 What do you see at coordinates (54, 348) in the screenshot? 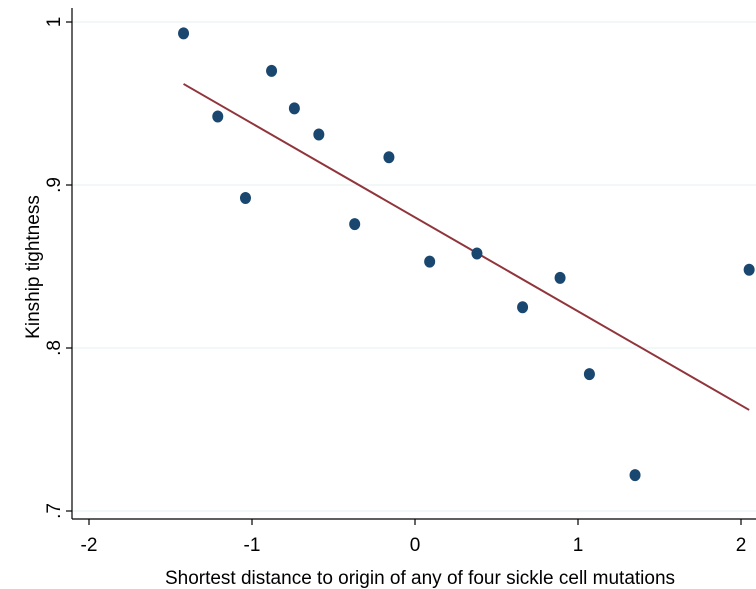
I see `y-tick-label-1: .8` at bounding box center [54, 348].